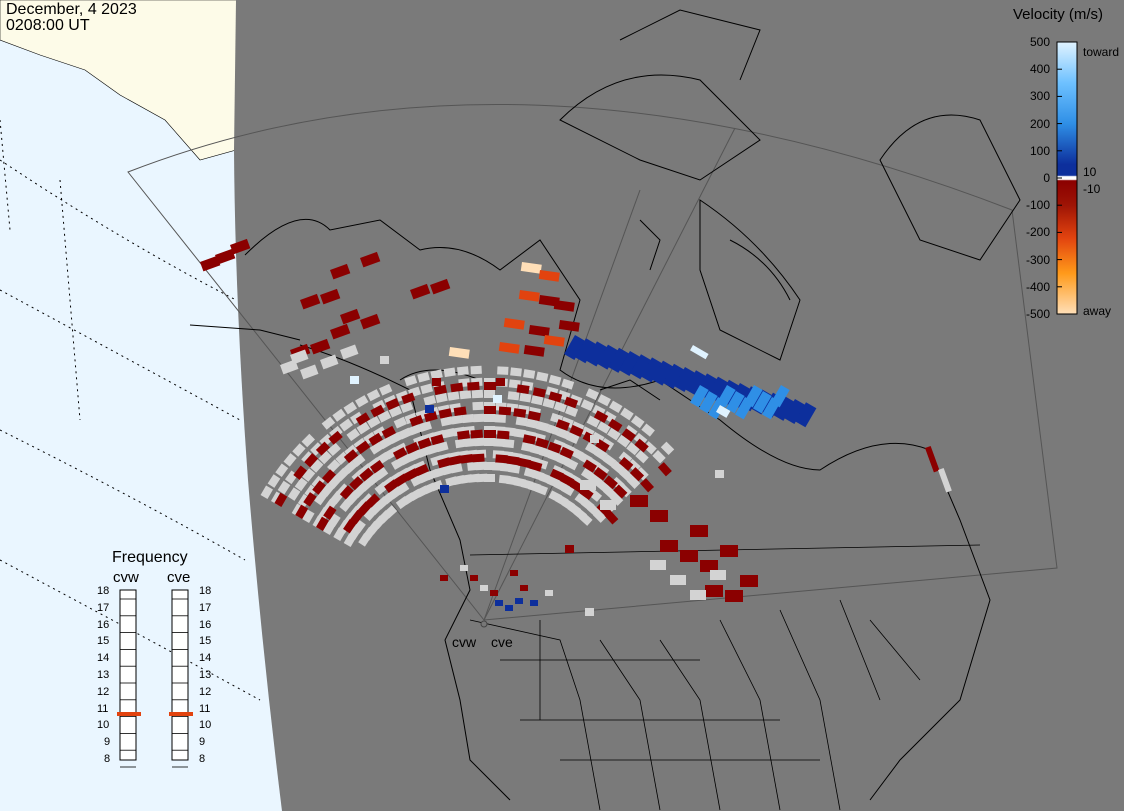 The width and height of the screenshot is (1124, 811). Describe the element at coordinates (205, 675) in the screenshot. I see `frequency-scale-label-right: 13` at that location.